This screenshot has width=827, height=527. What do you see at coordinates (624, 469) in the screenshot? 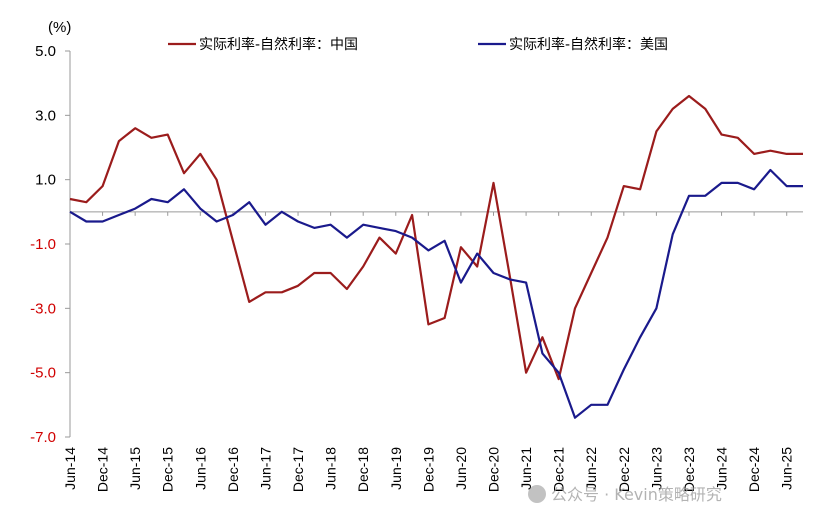
I see `x-tick-label: Dec-22` at bounding box center [624, 469].